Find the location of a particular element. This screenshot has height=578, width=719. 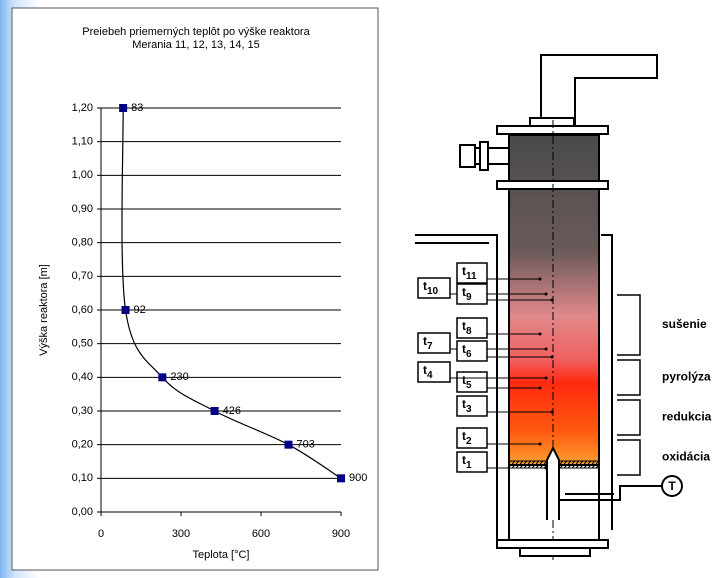

sensor: t9 is located at coordinates (505, 294).